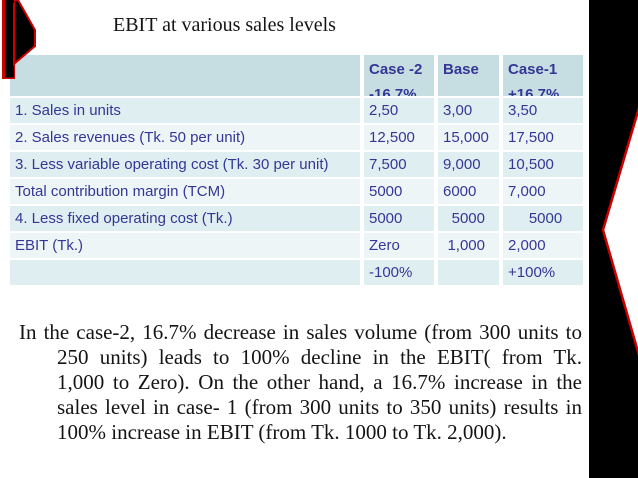 This screenshot has width=638, height=478. Describe the element at coordinates (185, 137) in the screenshot. I see `row-label: 2. Sales revenues (Tk. 50 per unit)` at that location.